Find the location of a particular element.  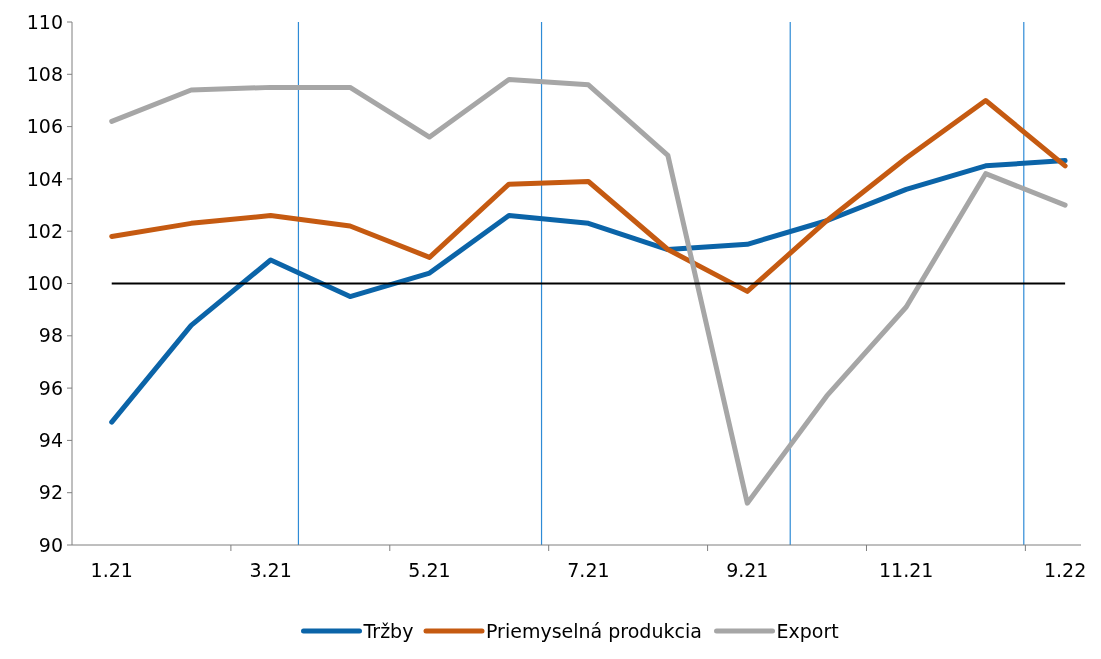

y-tick-label: 94 is located at coordinates (50, 440).